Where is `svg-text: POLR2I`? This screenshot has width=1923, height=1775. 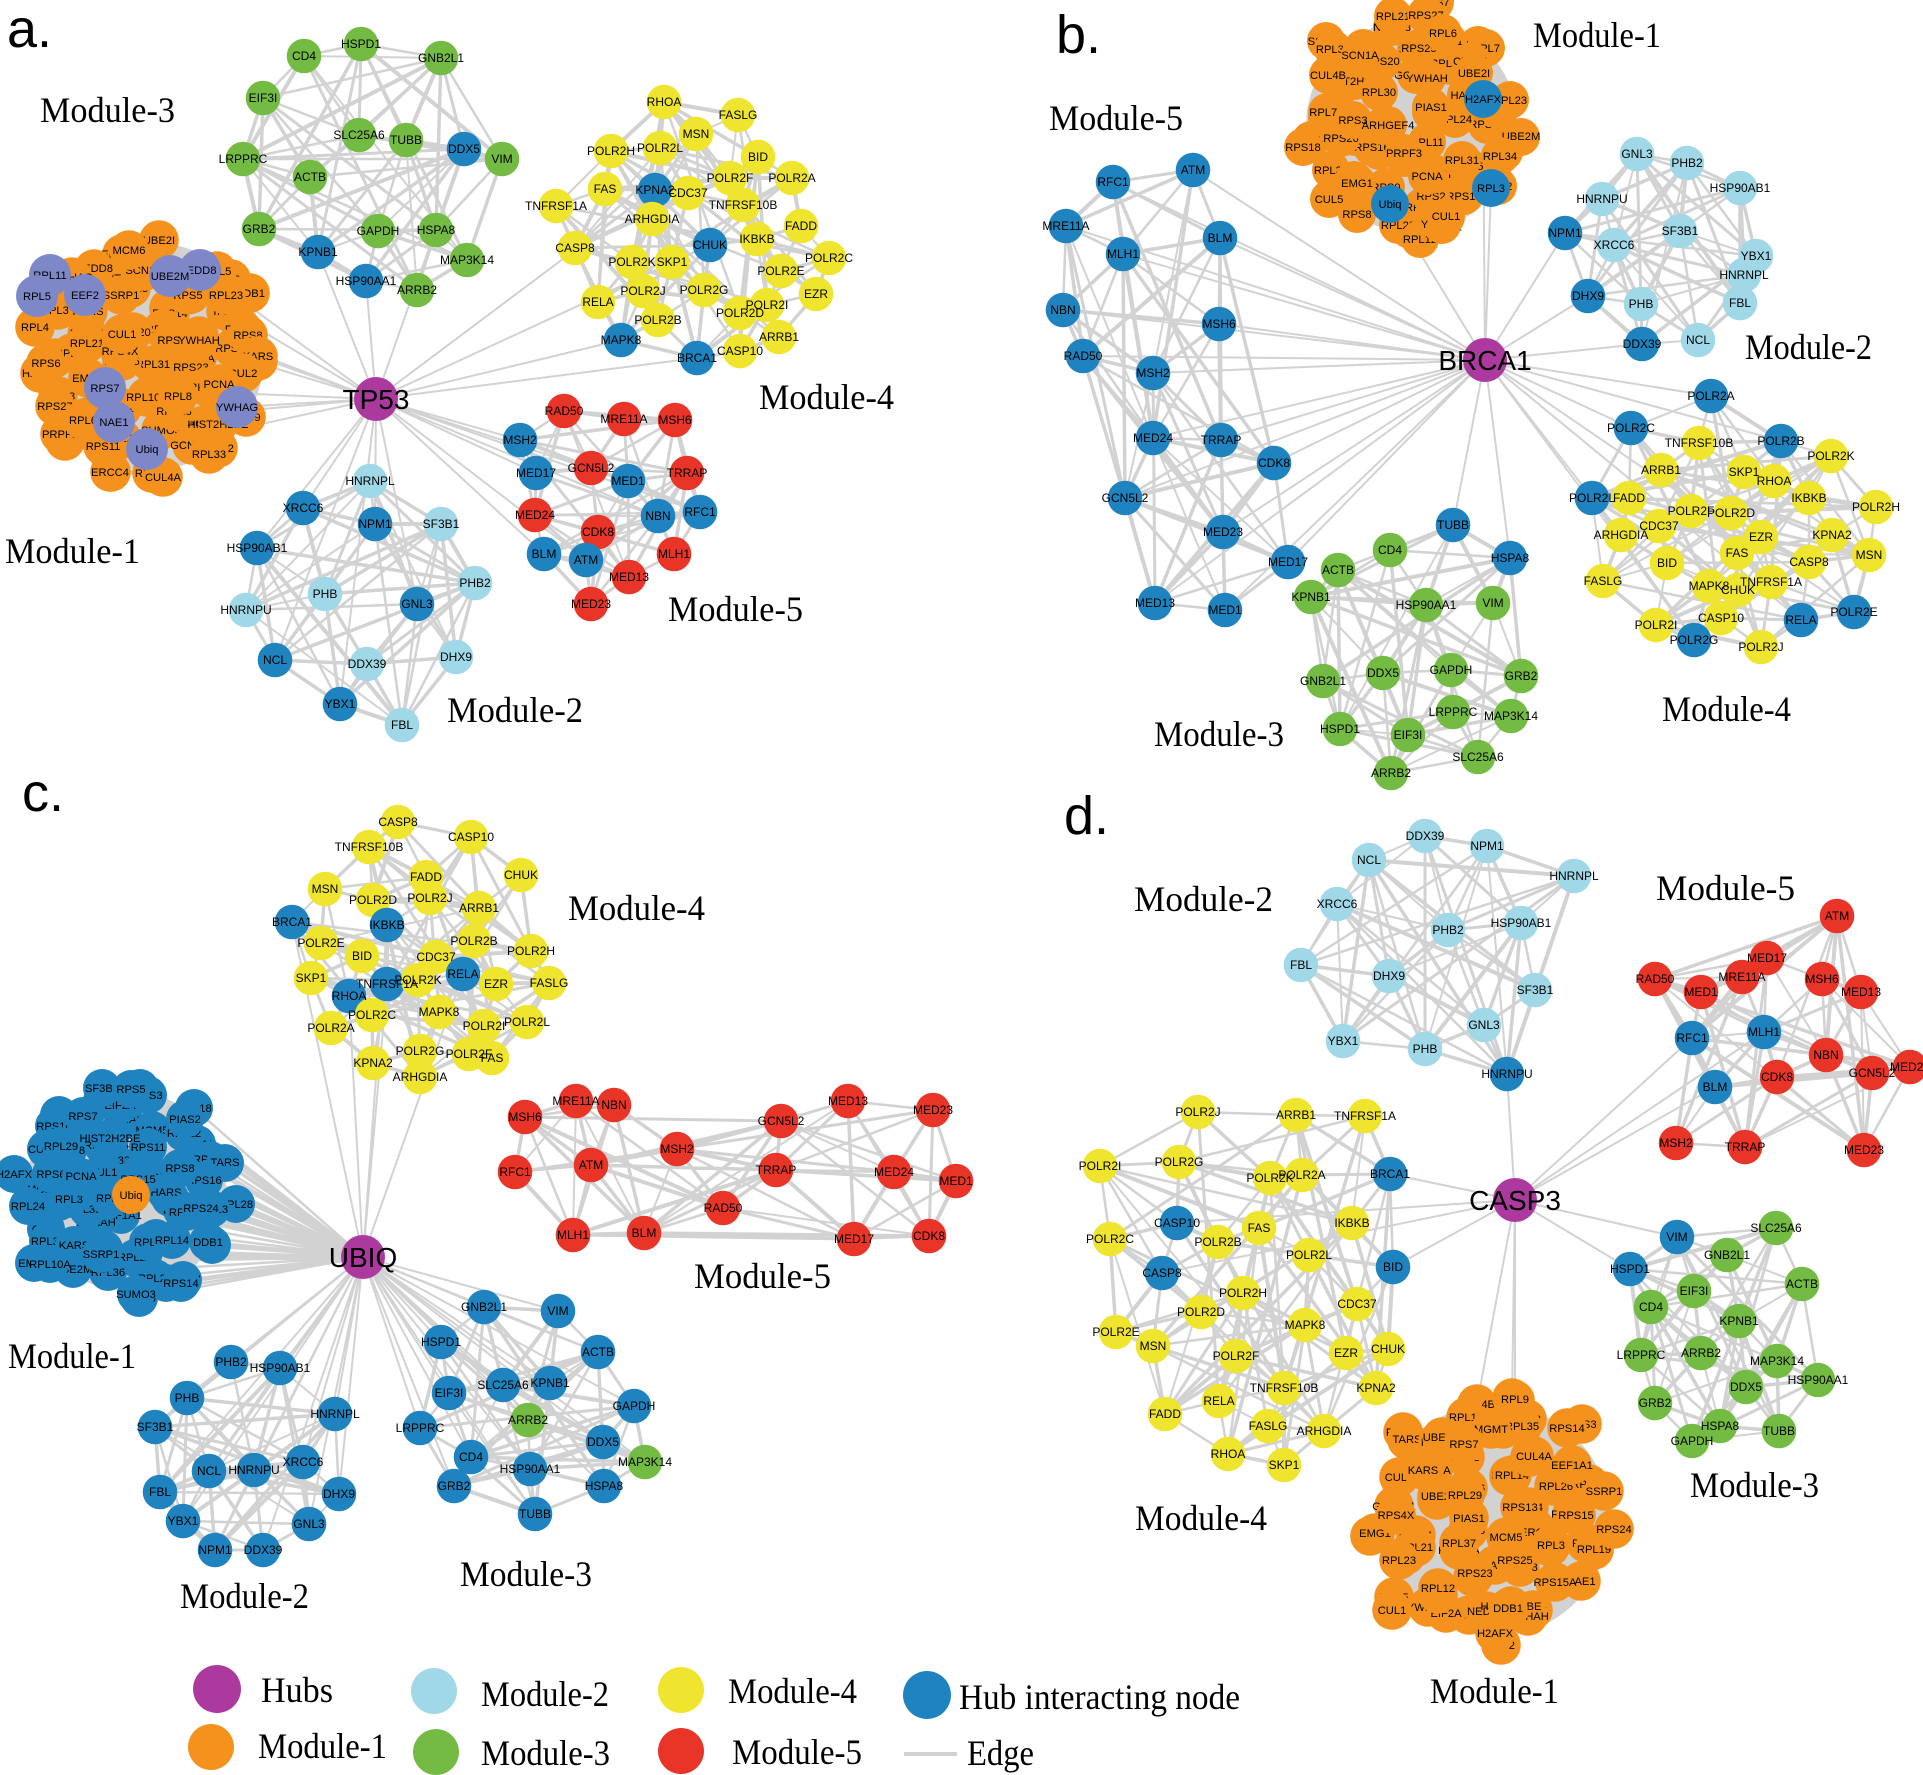
svg-text: POLR2I is located at coordinates (767, 305).